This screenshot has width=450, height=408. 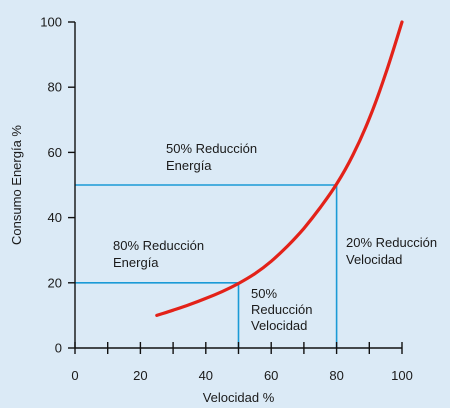 I want to click on y-tick-label-20: 20, so click(x=55, y=282).